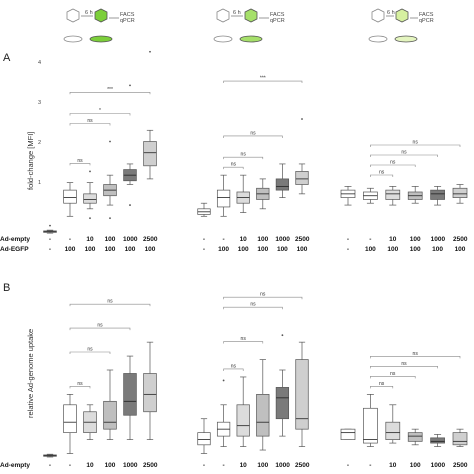  I want to click on schematic-1-dish-green, so click(101, 39).